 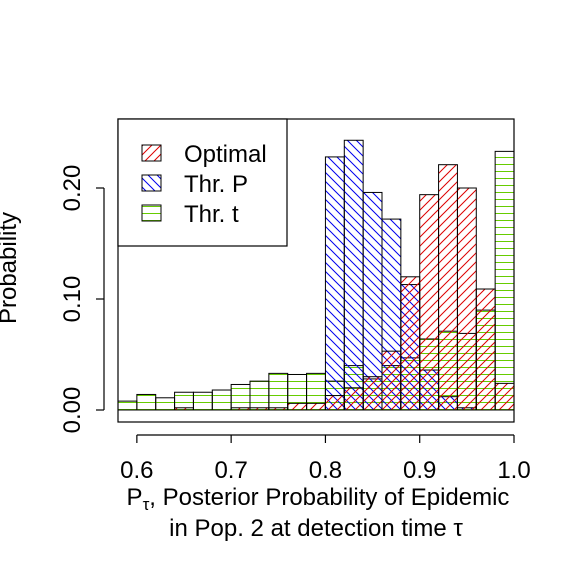 I want to click on legend: Optimal Thr. P Thr. t, so click(x=202, y=182).